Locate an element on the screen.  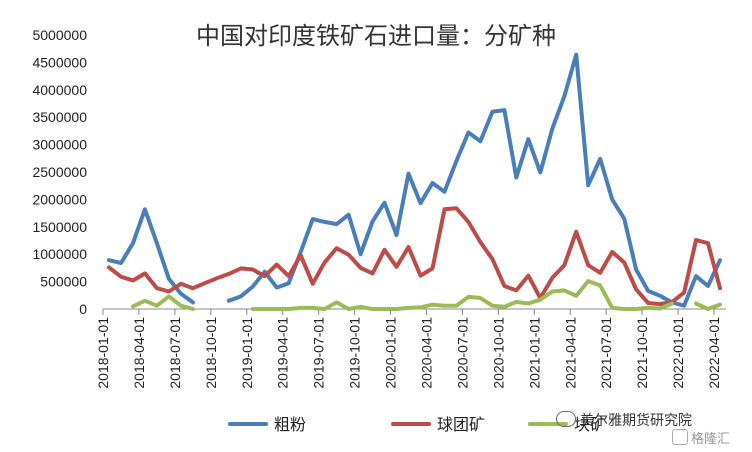
x-tick-label: 2019-01-01 is located at coordinates (247, 353).